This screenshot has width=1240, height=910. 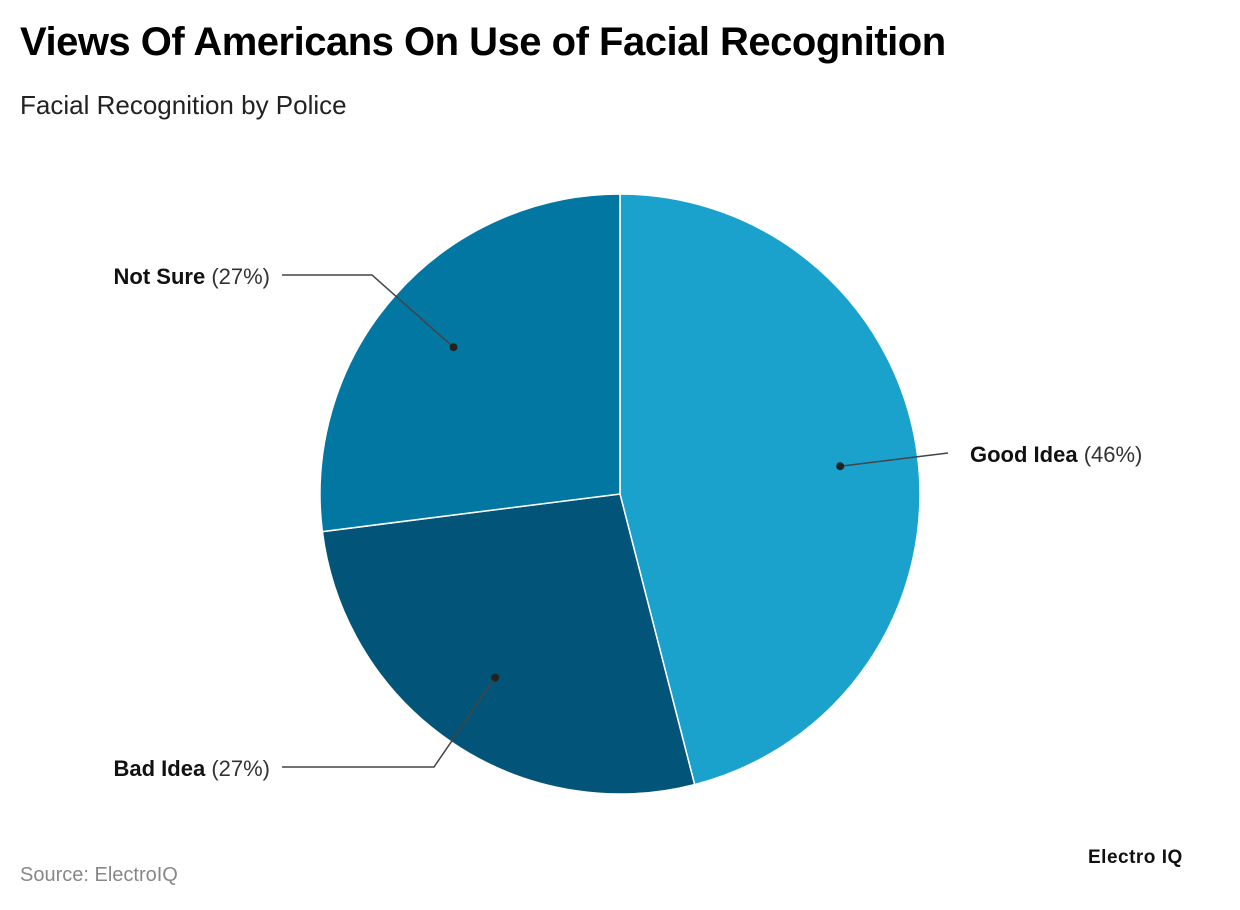 What do you see at coordinates (1027, 454) in the screenshot?
I see `slice-label-name: Good Idea` at bounding box center [1027, 454].